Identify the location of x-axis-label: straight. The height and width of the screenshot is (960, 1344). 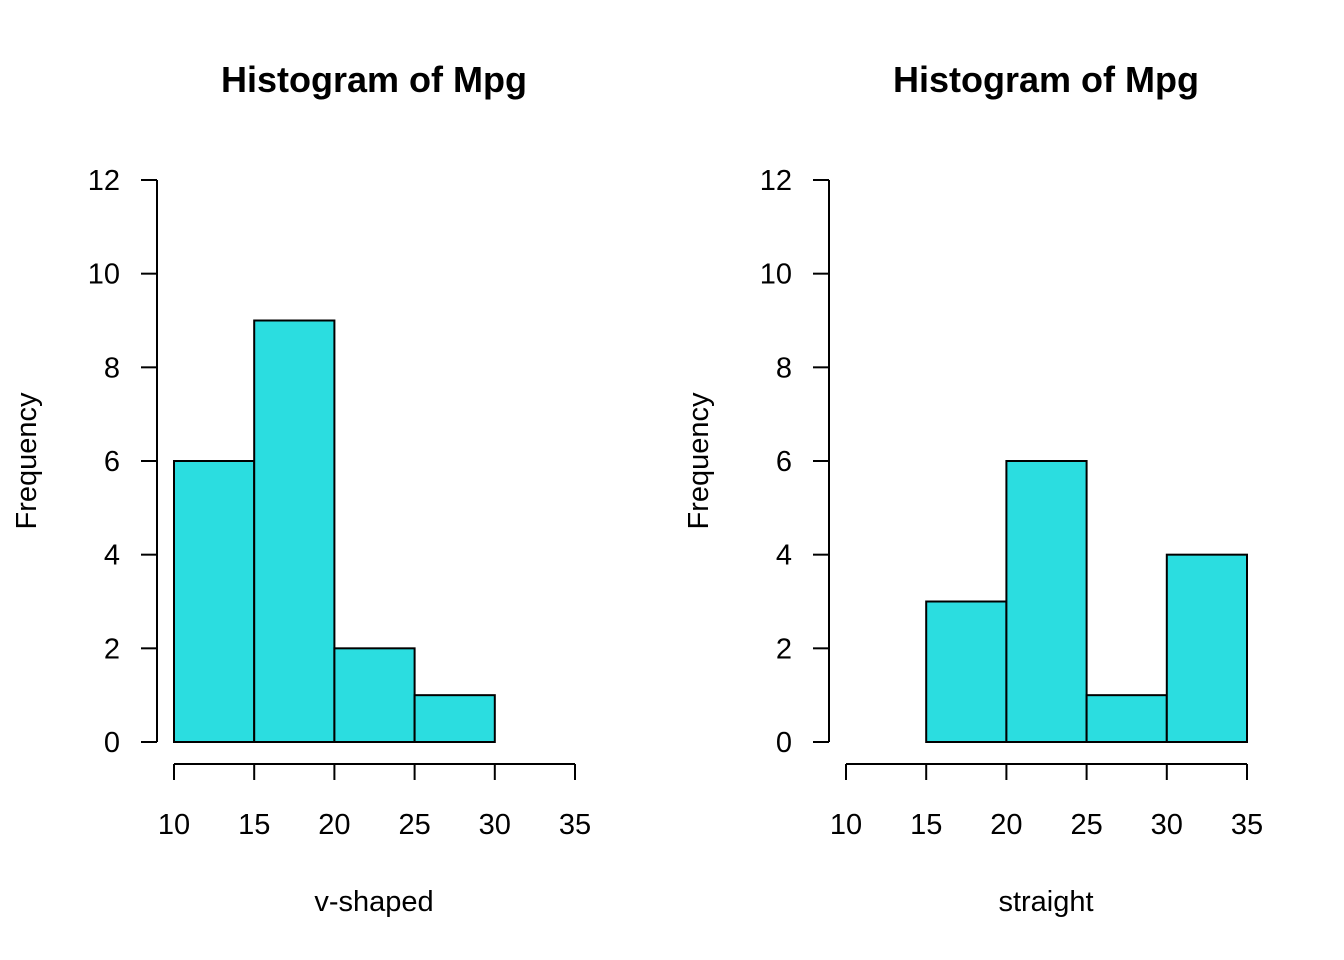
(1045, 902).